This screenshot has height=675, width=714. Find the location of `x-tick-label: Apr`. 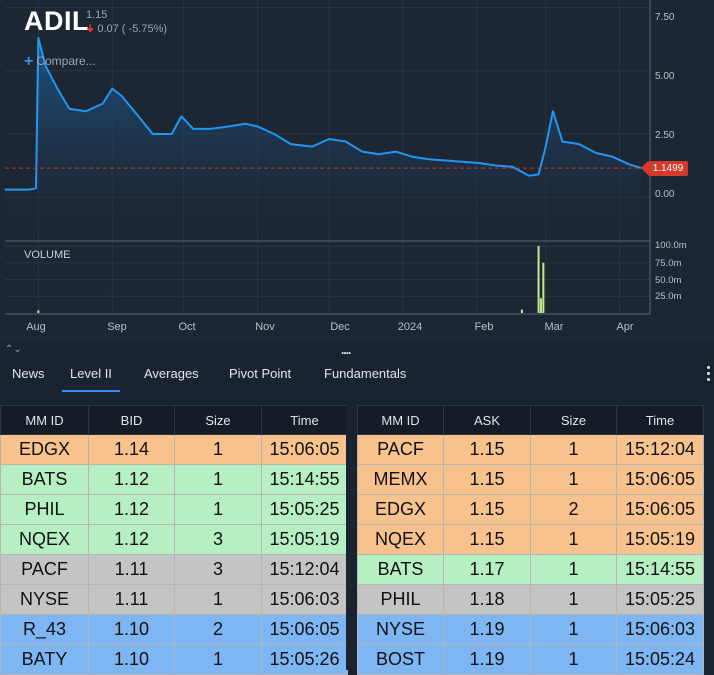

x-tick-label: Apr is located at coordinates (624, 327).